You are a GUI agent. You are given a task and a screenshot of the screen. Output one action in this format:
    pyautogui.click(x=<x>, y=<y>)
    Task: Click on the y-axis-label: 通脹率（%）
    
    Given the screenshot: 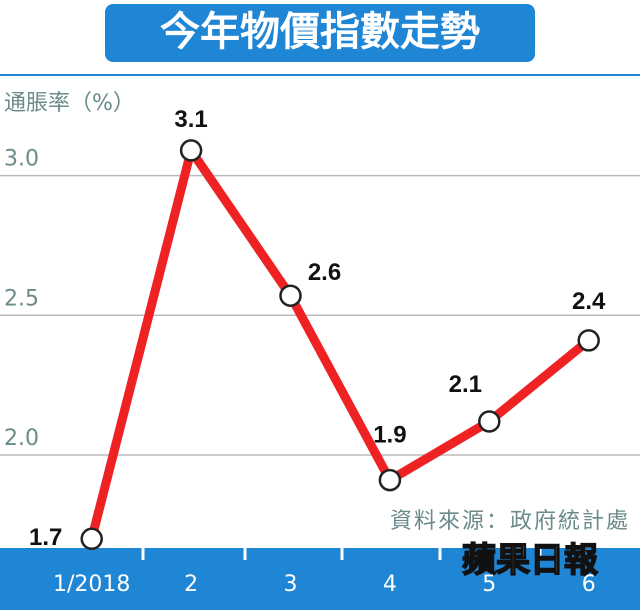 What is the action you would take?
    pyautogui.click(x=69, y=103)
    